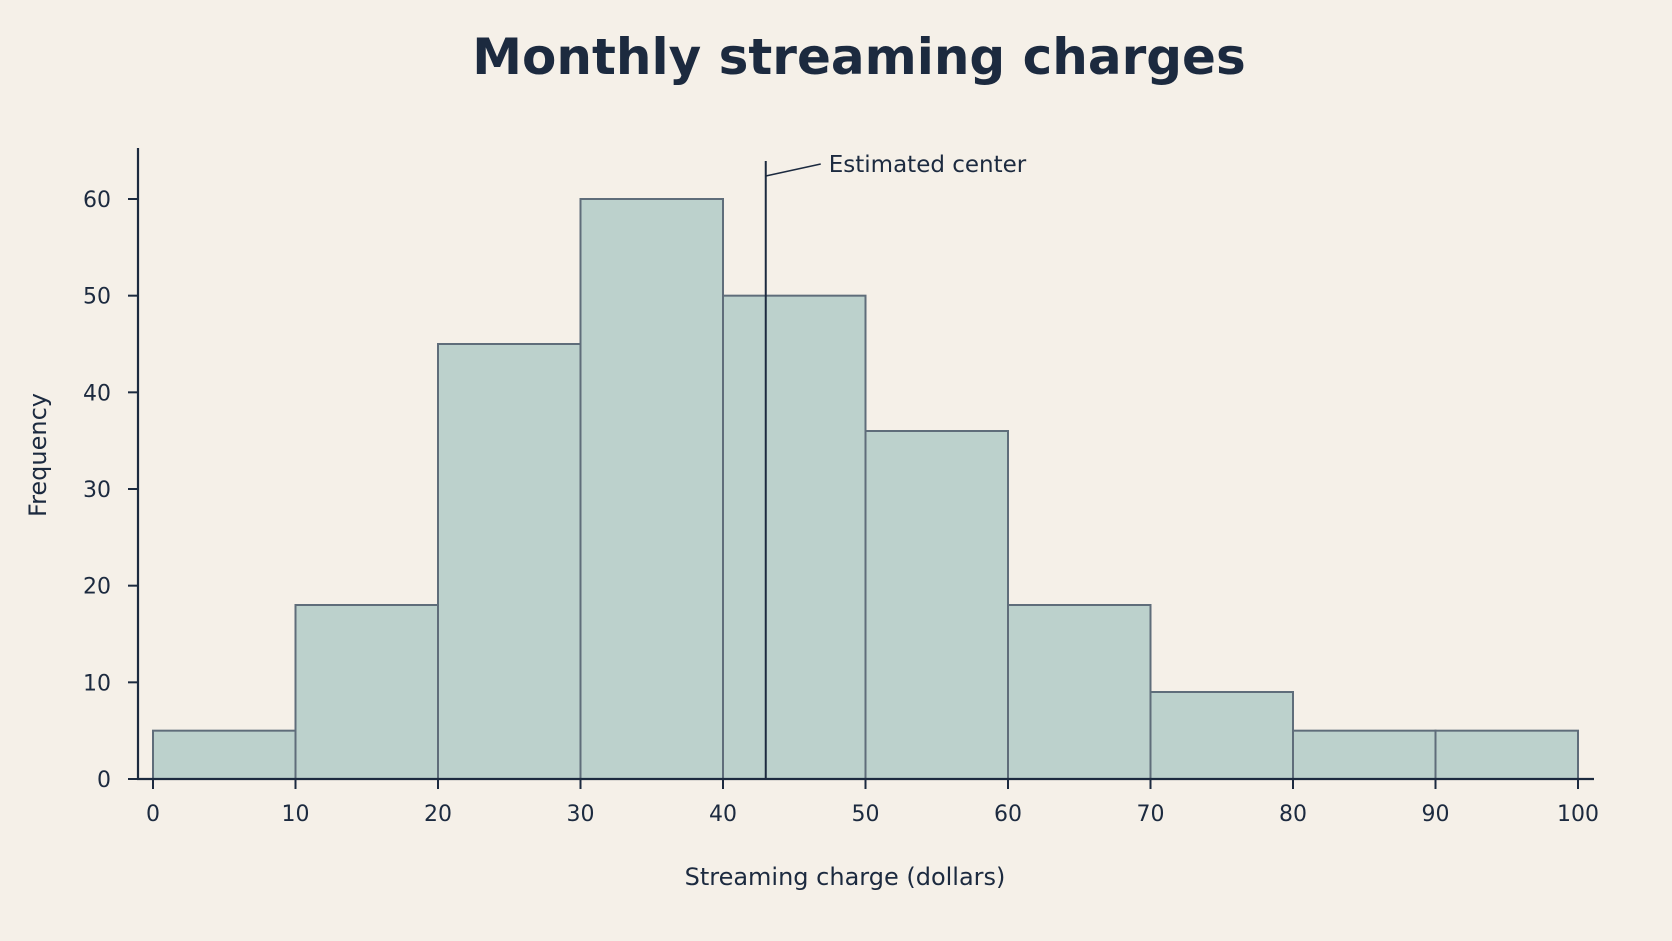 This screenshot has width=1672, height=941. Describe the element at coordinates (97, 200) in the screenshot. I see `y-tick-label-60: 60` at that location.